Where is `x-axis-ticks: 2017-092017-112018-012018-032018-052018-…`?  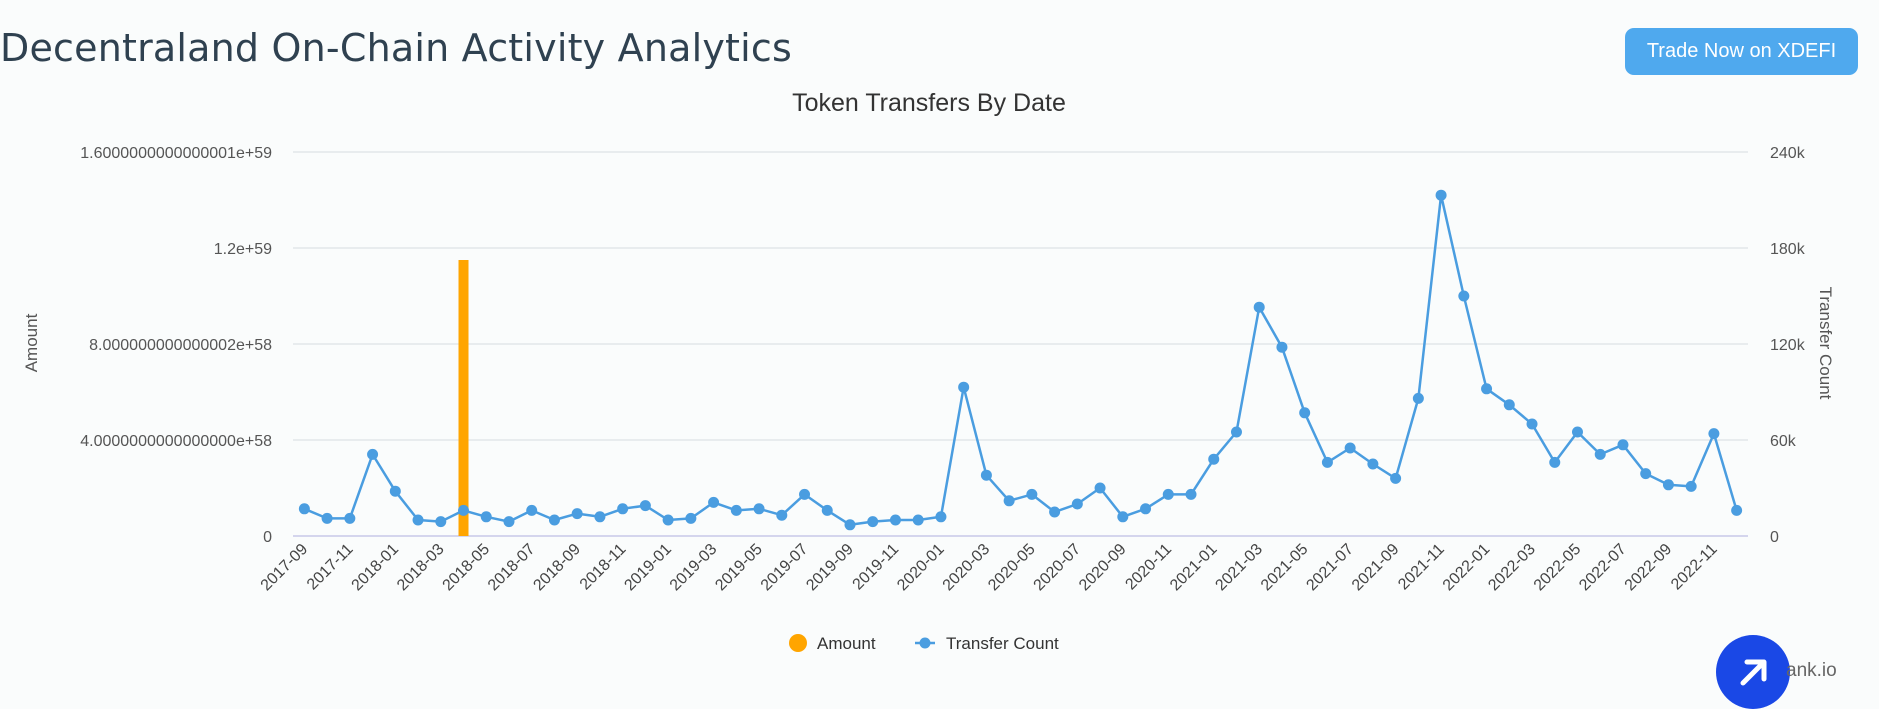
x-axis-ticks: 2017-092017-112018-012018-032018-052018-… is located at coordinates (989, 568).